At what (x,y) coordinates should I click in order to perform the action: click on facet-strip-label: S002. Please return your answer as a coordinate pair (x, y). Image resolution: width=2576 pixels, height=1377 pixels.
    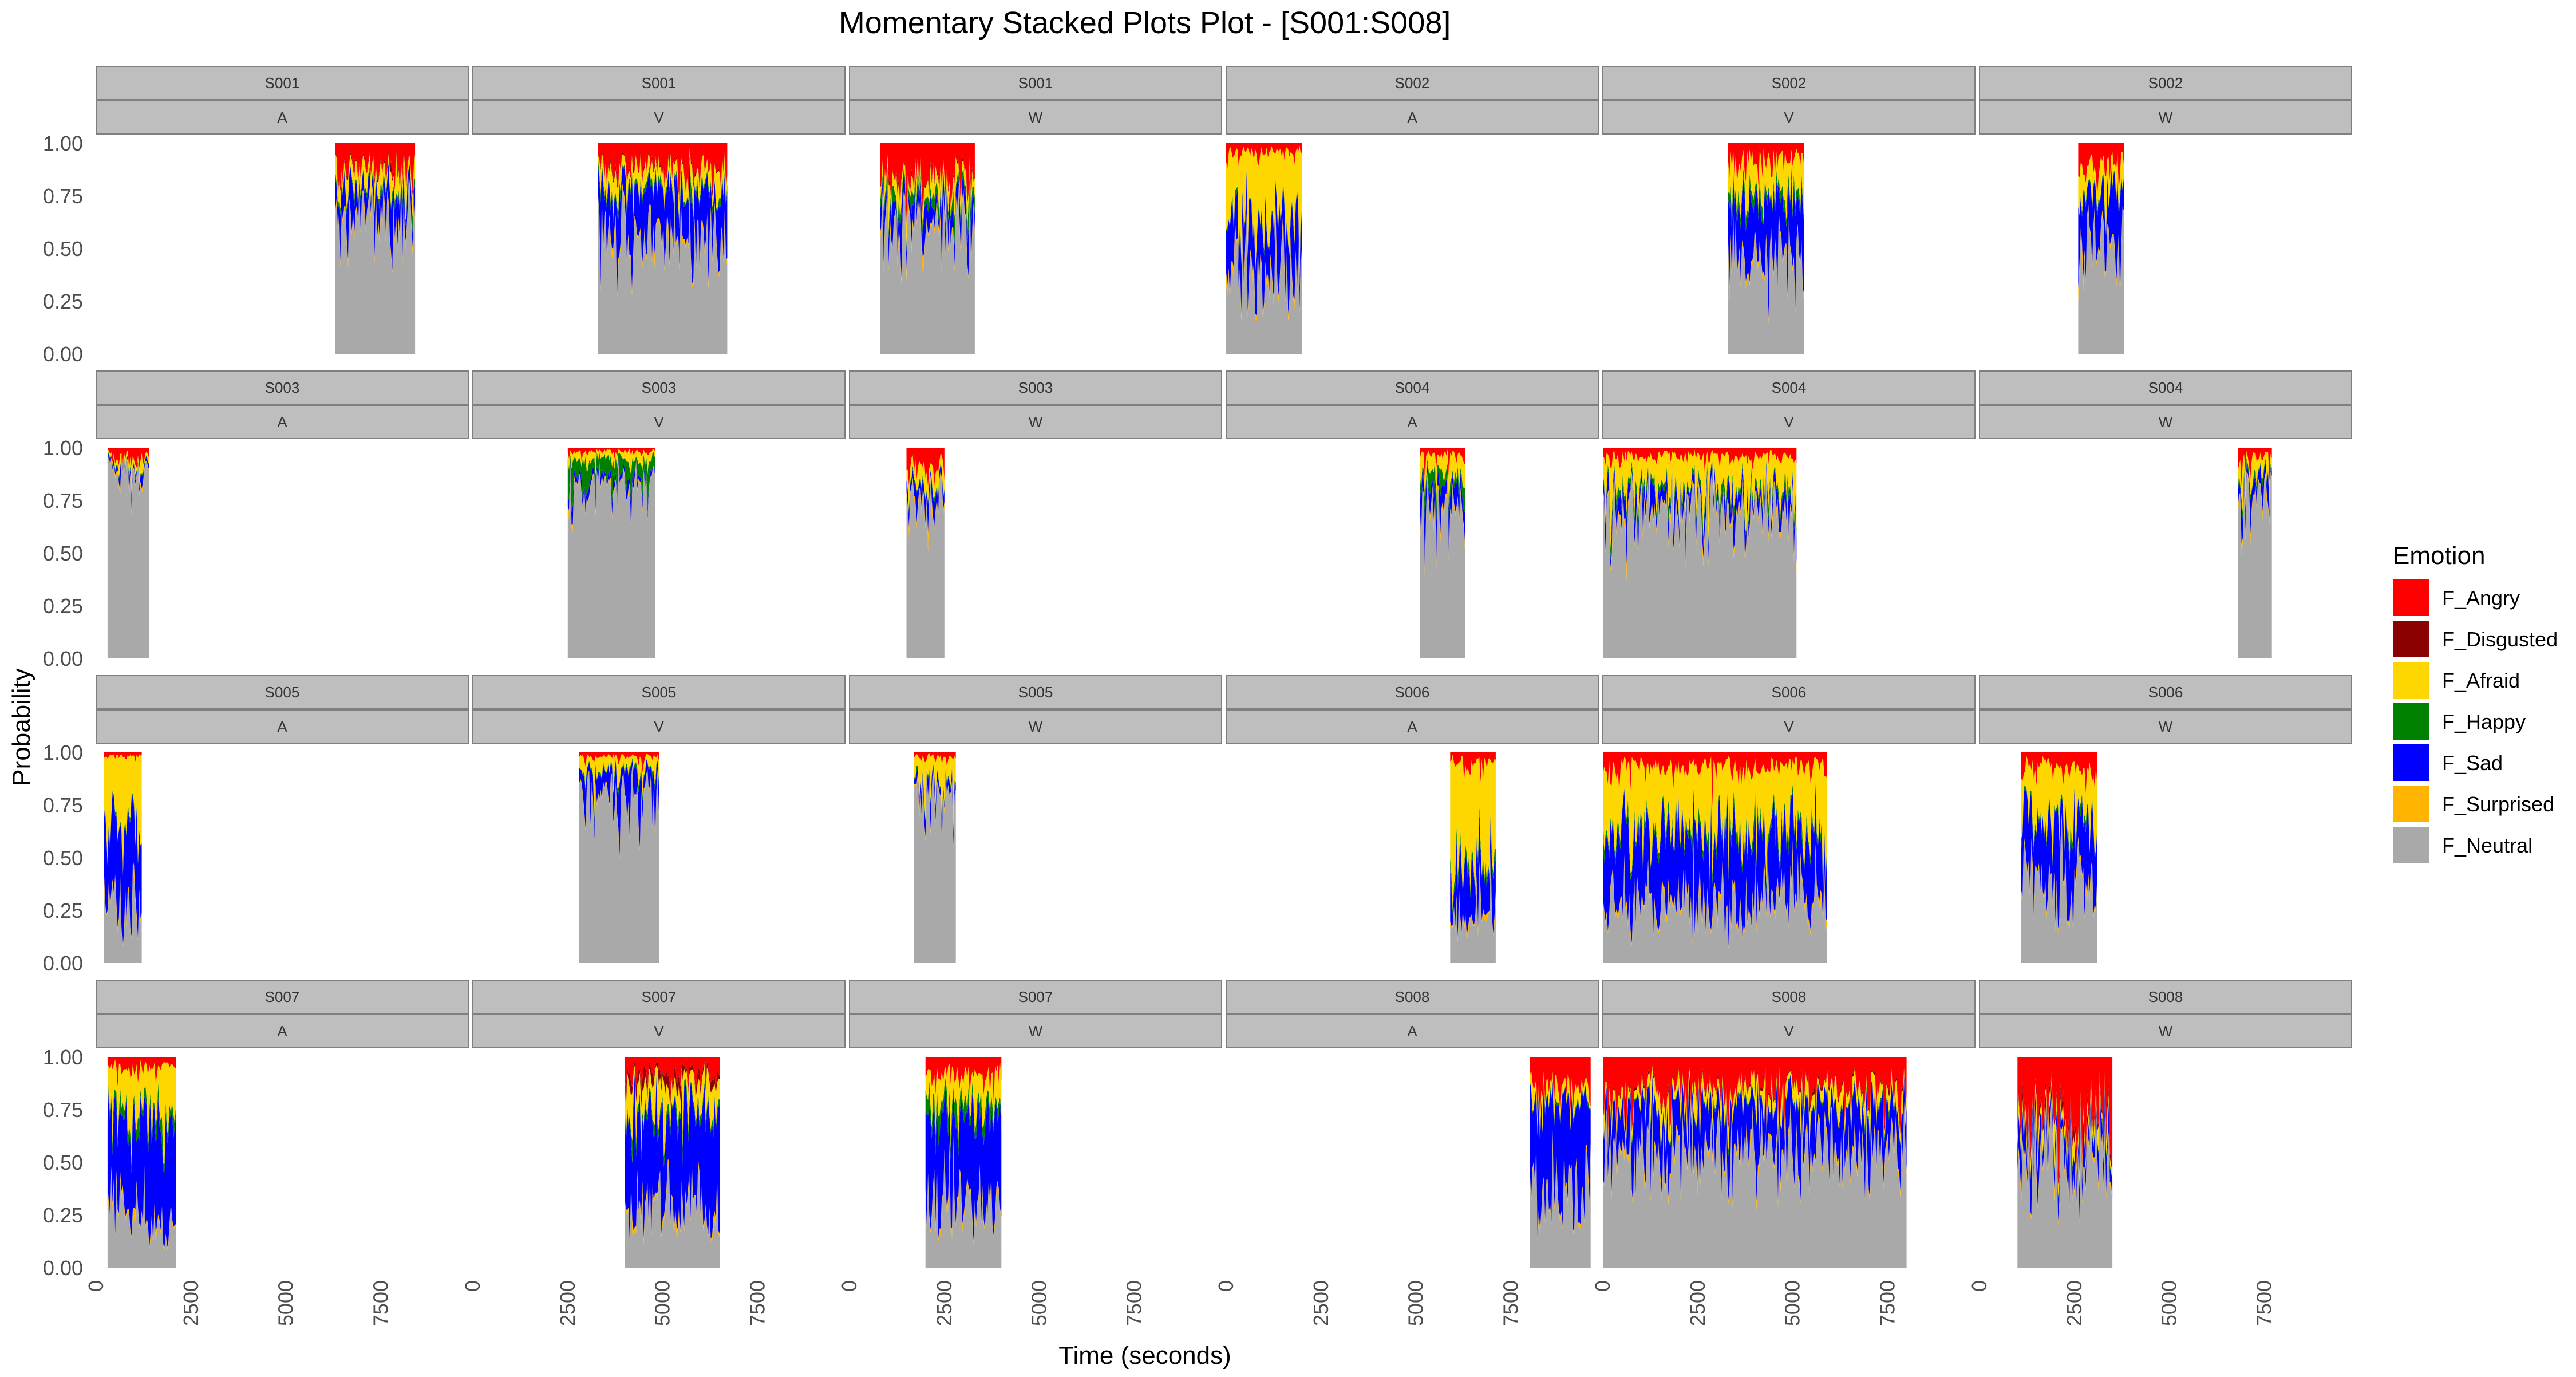
    Looking at the image, I should click on (1789, 83).